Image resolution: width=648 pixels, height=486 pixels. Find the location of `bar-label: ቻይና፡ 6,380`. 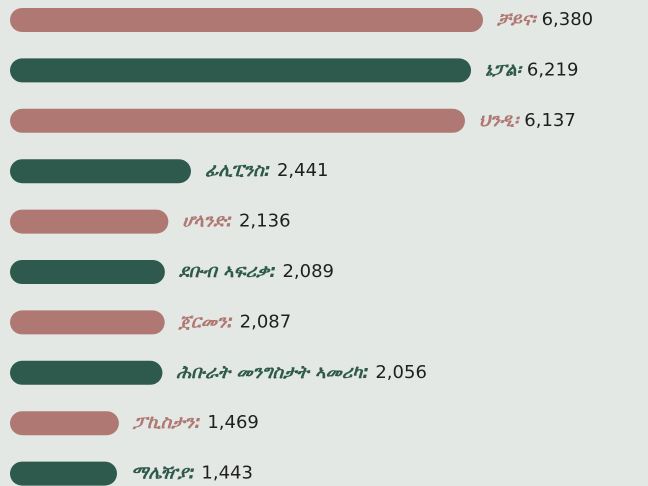

bar-label: ቻይና፡ 6,380 is located at coordinates (544, 19).